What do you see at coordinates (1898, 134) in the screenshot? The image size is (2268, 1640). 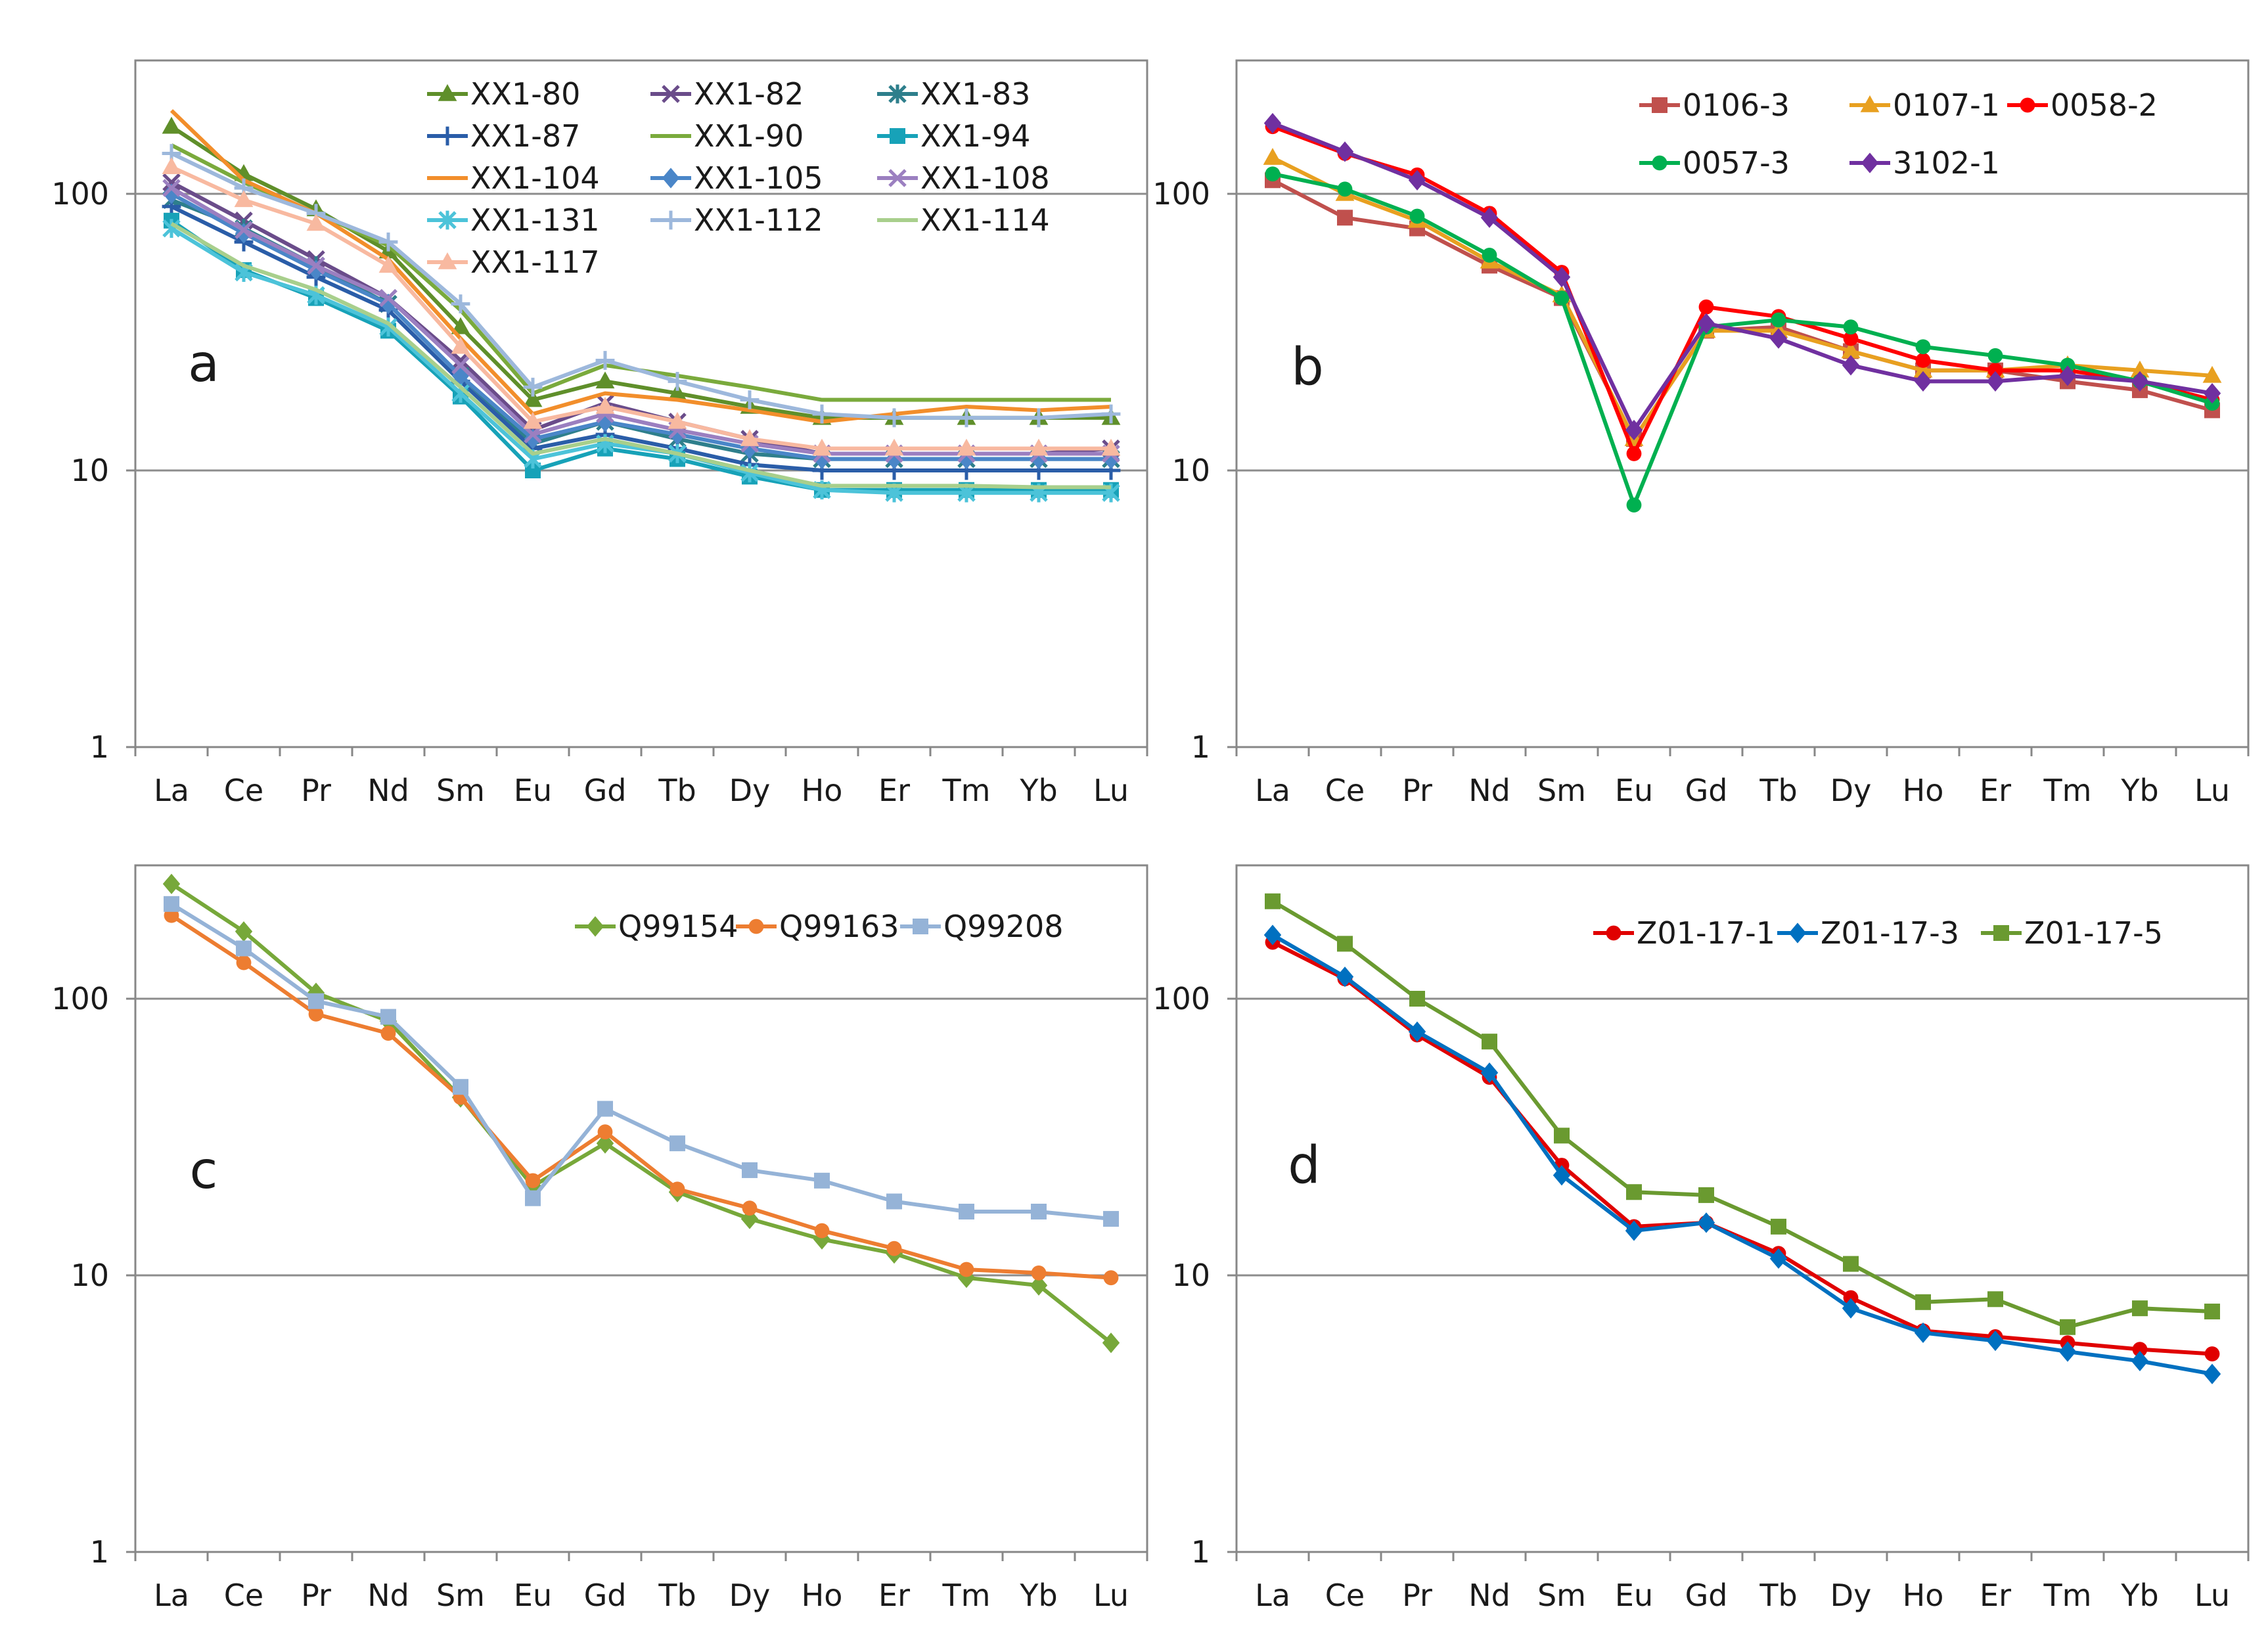 I see `legend: 0106-3 0107-1 0058-2 0057-3 3102-1` at bounding box center [1898, 134].